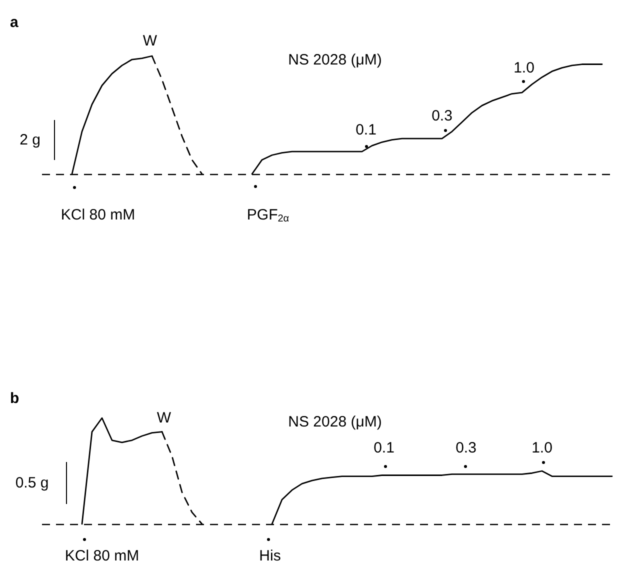 The height and width of the screenshot is (565, 618). Describe the element at coordinates (15, 398) in the screenshot. I see `chart-title: b` at that location.